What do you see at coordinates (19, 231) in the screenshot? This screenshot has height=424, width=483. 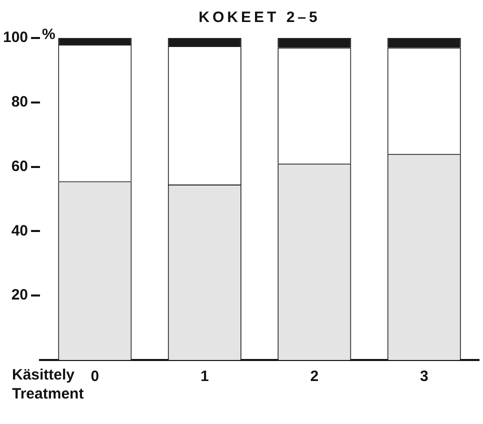 I see `y-tick-label: 40` at bounding box center [19, 231].